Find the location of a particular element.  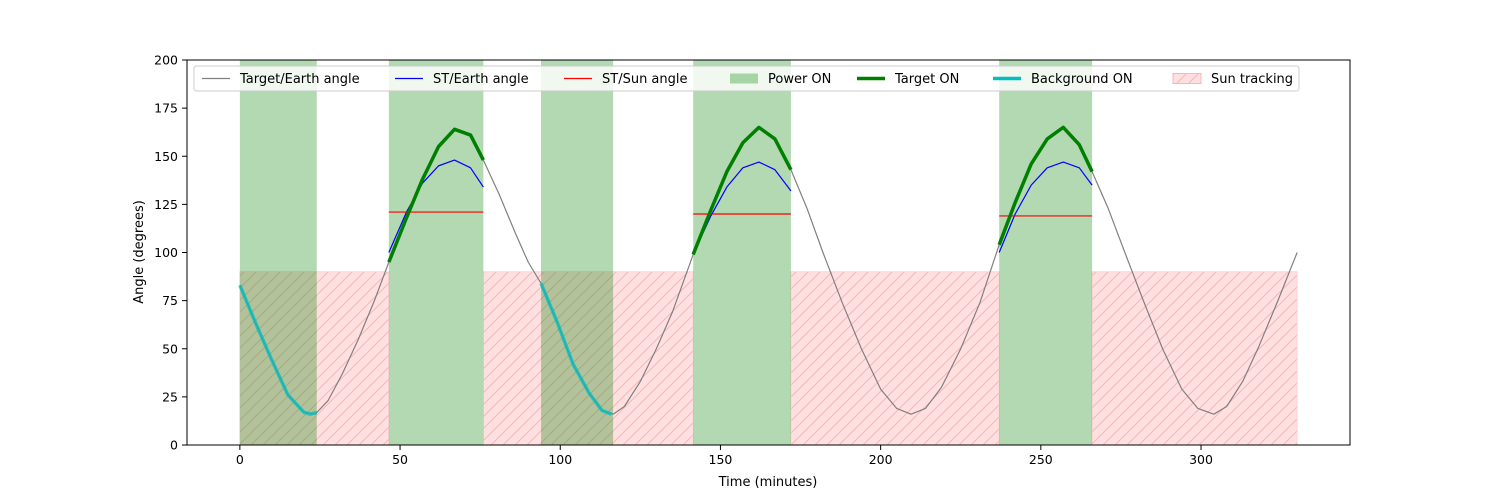

y-tick-label: 200 is located at coordinates (166, 60).